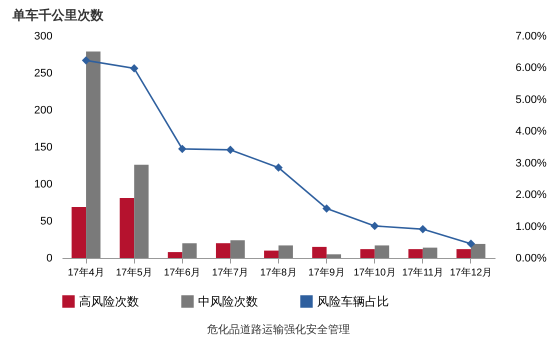 The height and width of the screenshot is (343, 554). I want to click on y2-tick-label: 5.00%, so click(531, 100).